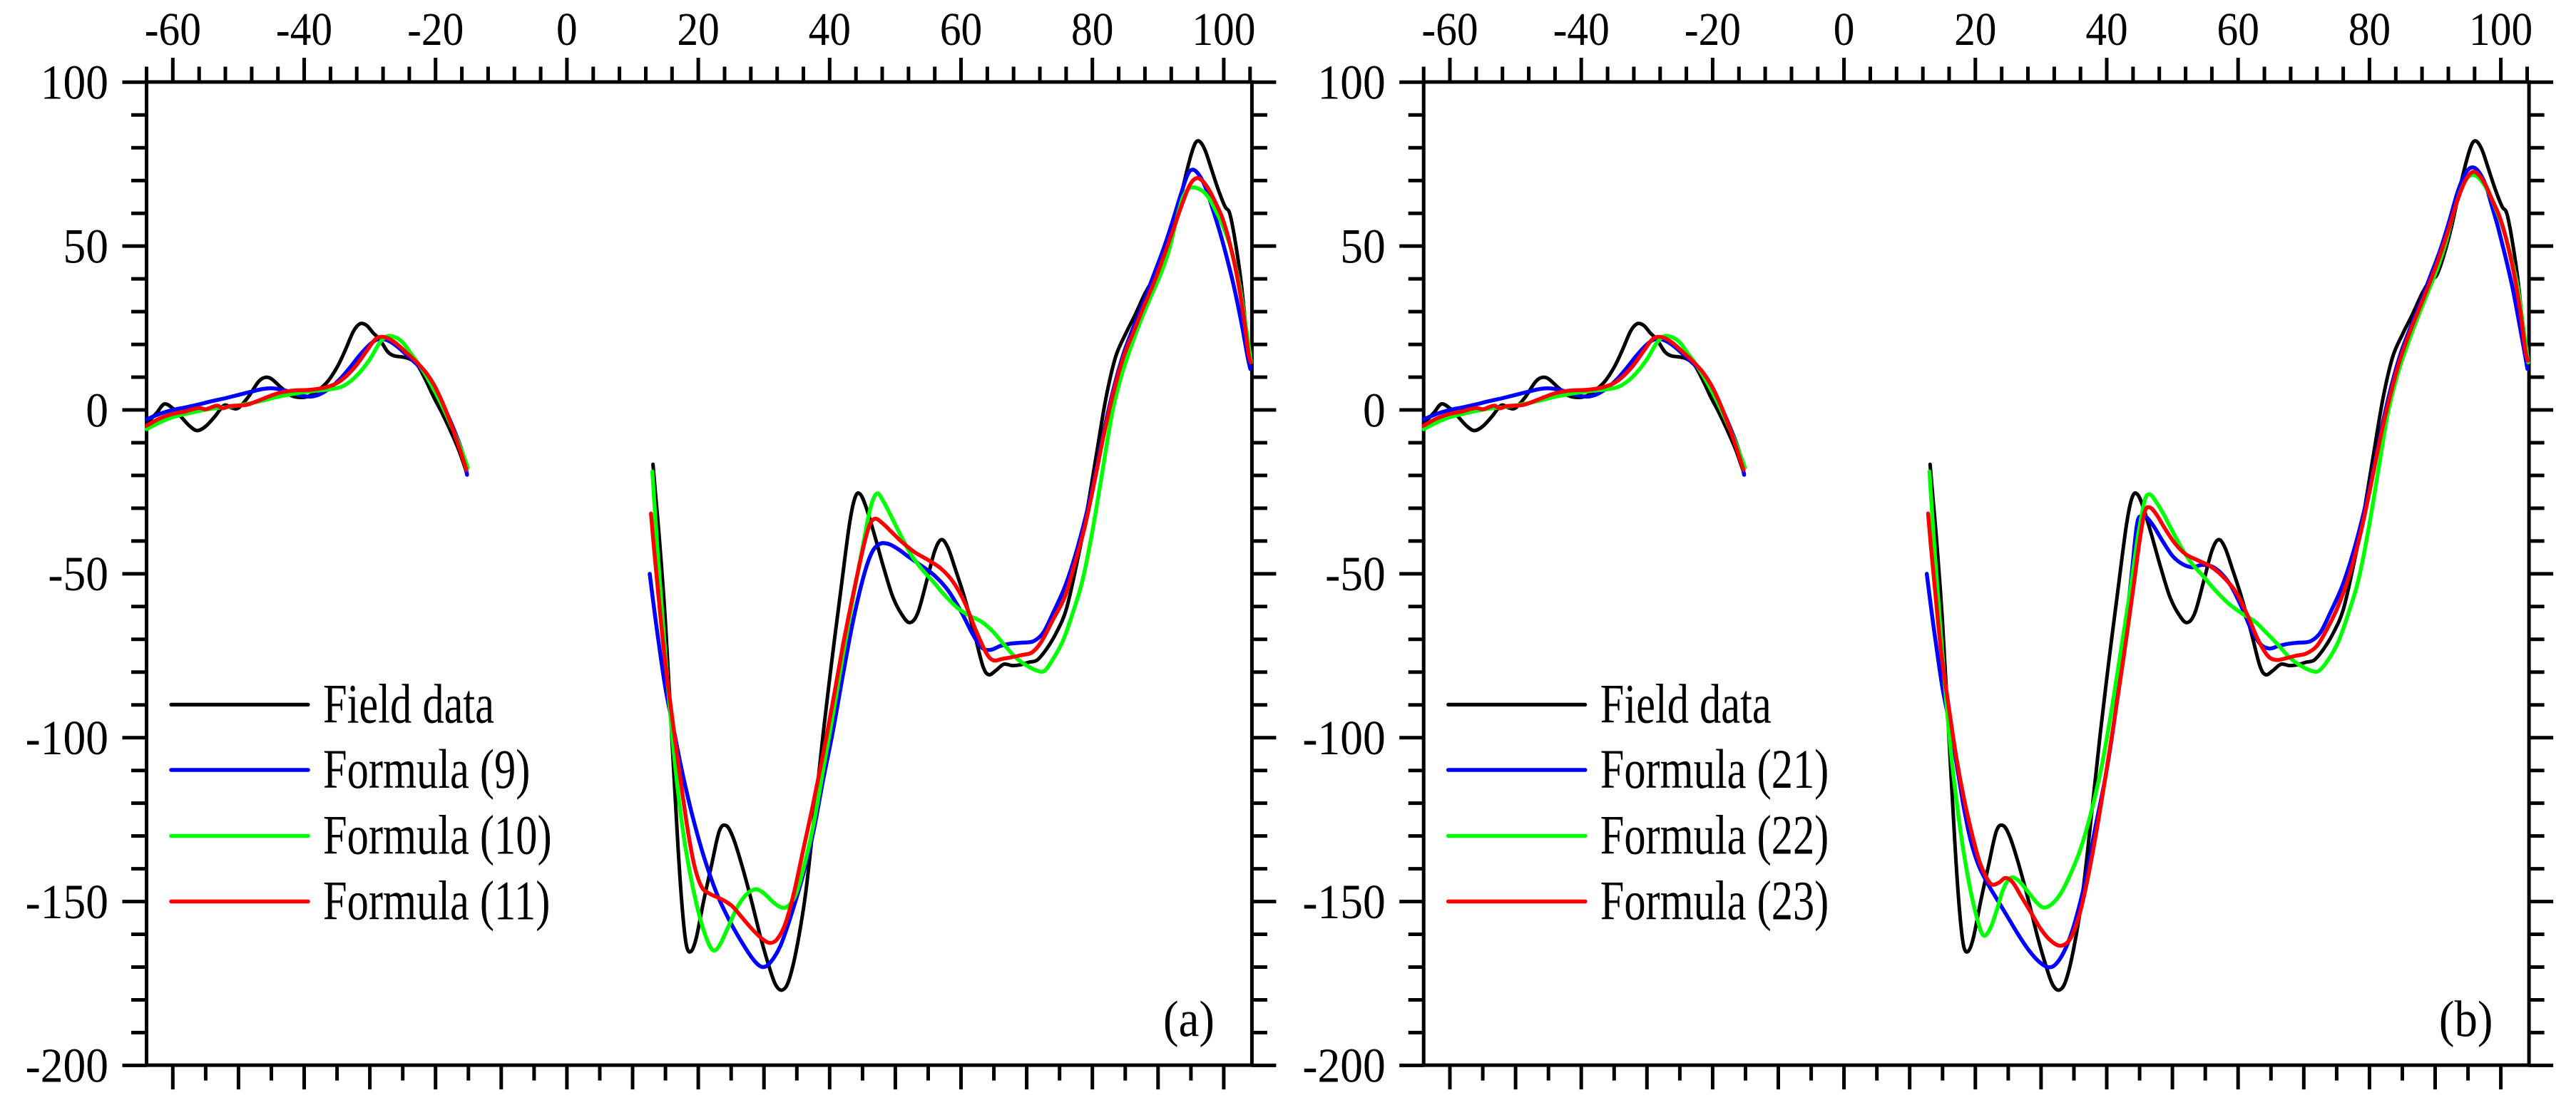 The width and height of the screenshot is (2576, 1115). I want to click on svg-text: (b), so click(2466, 1018).